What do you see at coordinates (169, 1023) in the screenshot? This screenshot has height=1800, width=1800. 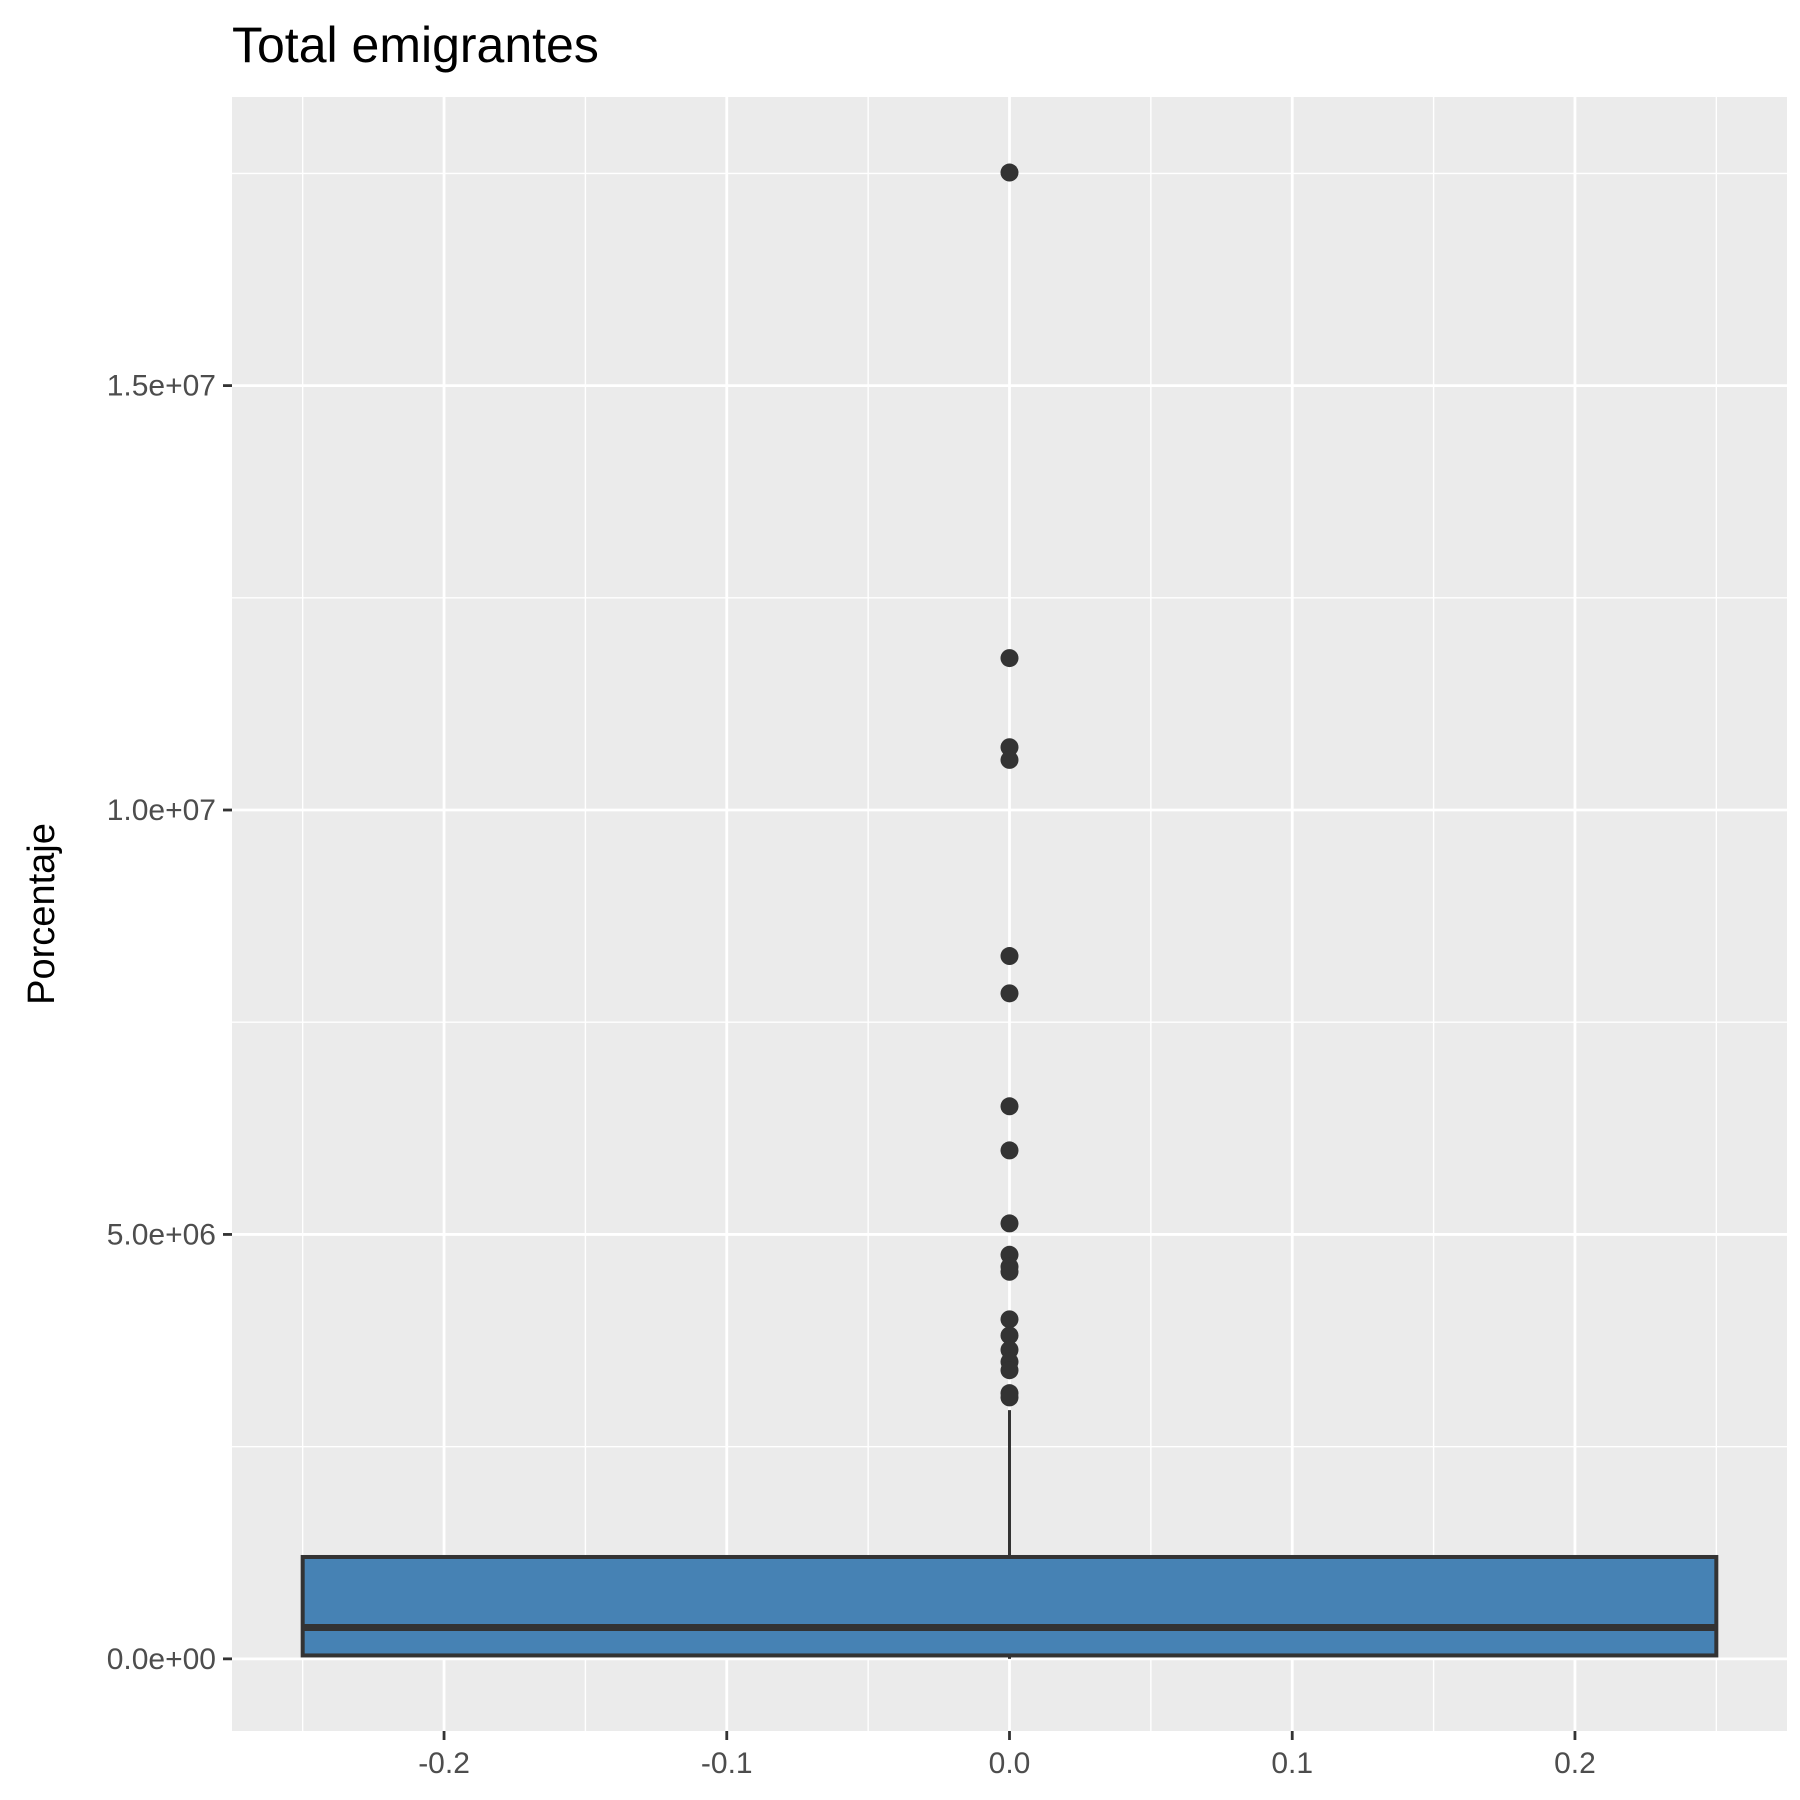 I see `y-axis: 0.0e+00 5.0e+06 1.0e+07 1.5e+07` at bounding box center [169, 1023].